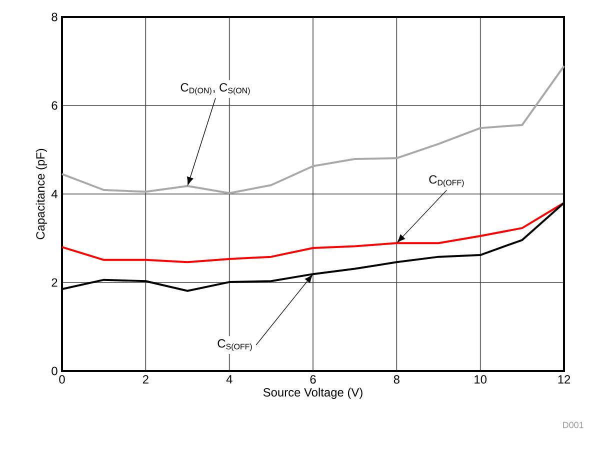 The image size is (590, 458). I want to click on line-series, so click(313, 233).